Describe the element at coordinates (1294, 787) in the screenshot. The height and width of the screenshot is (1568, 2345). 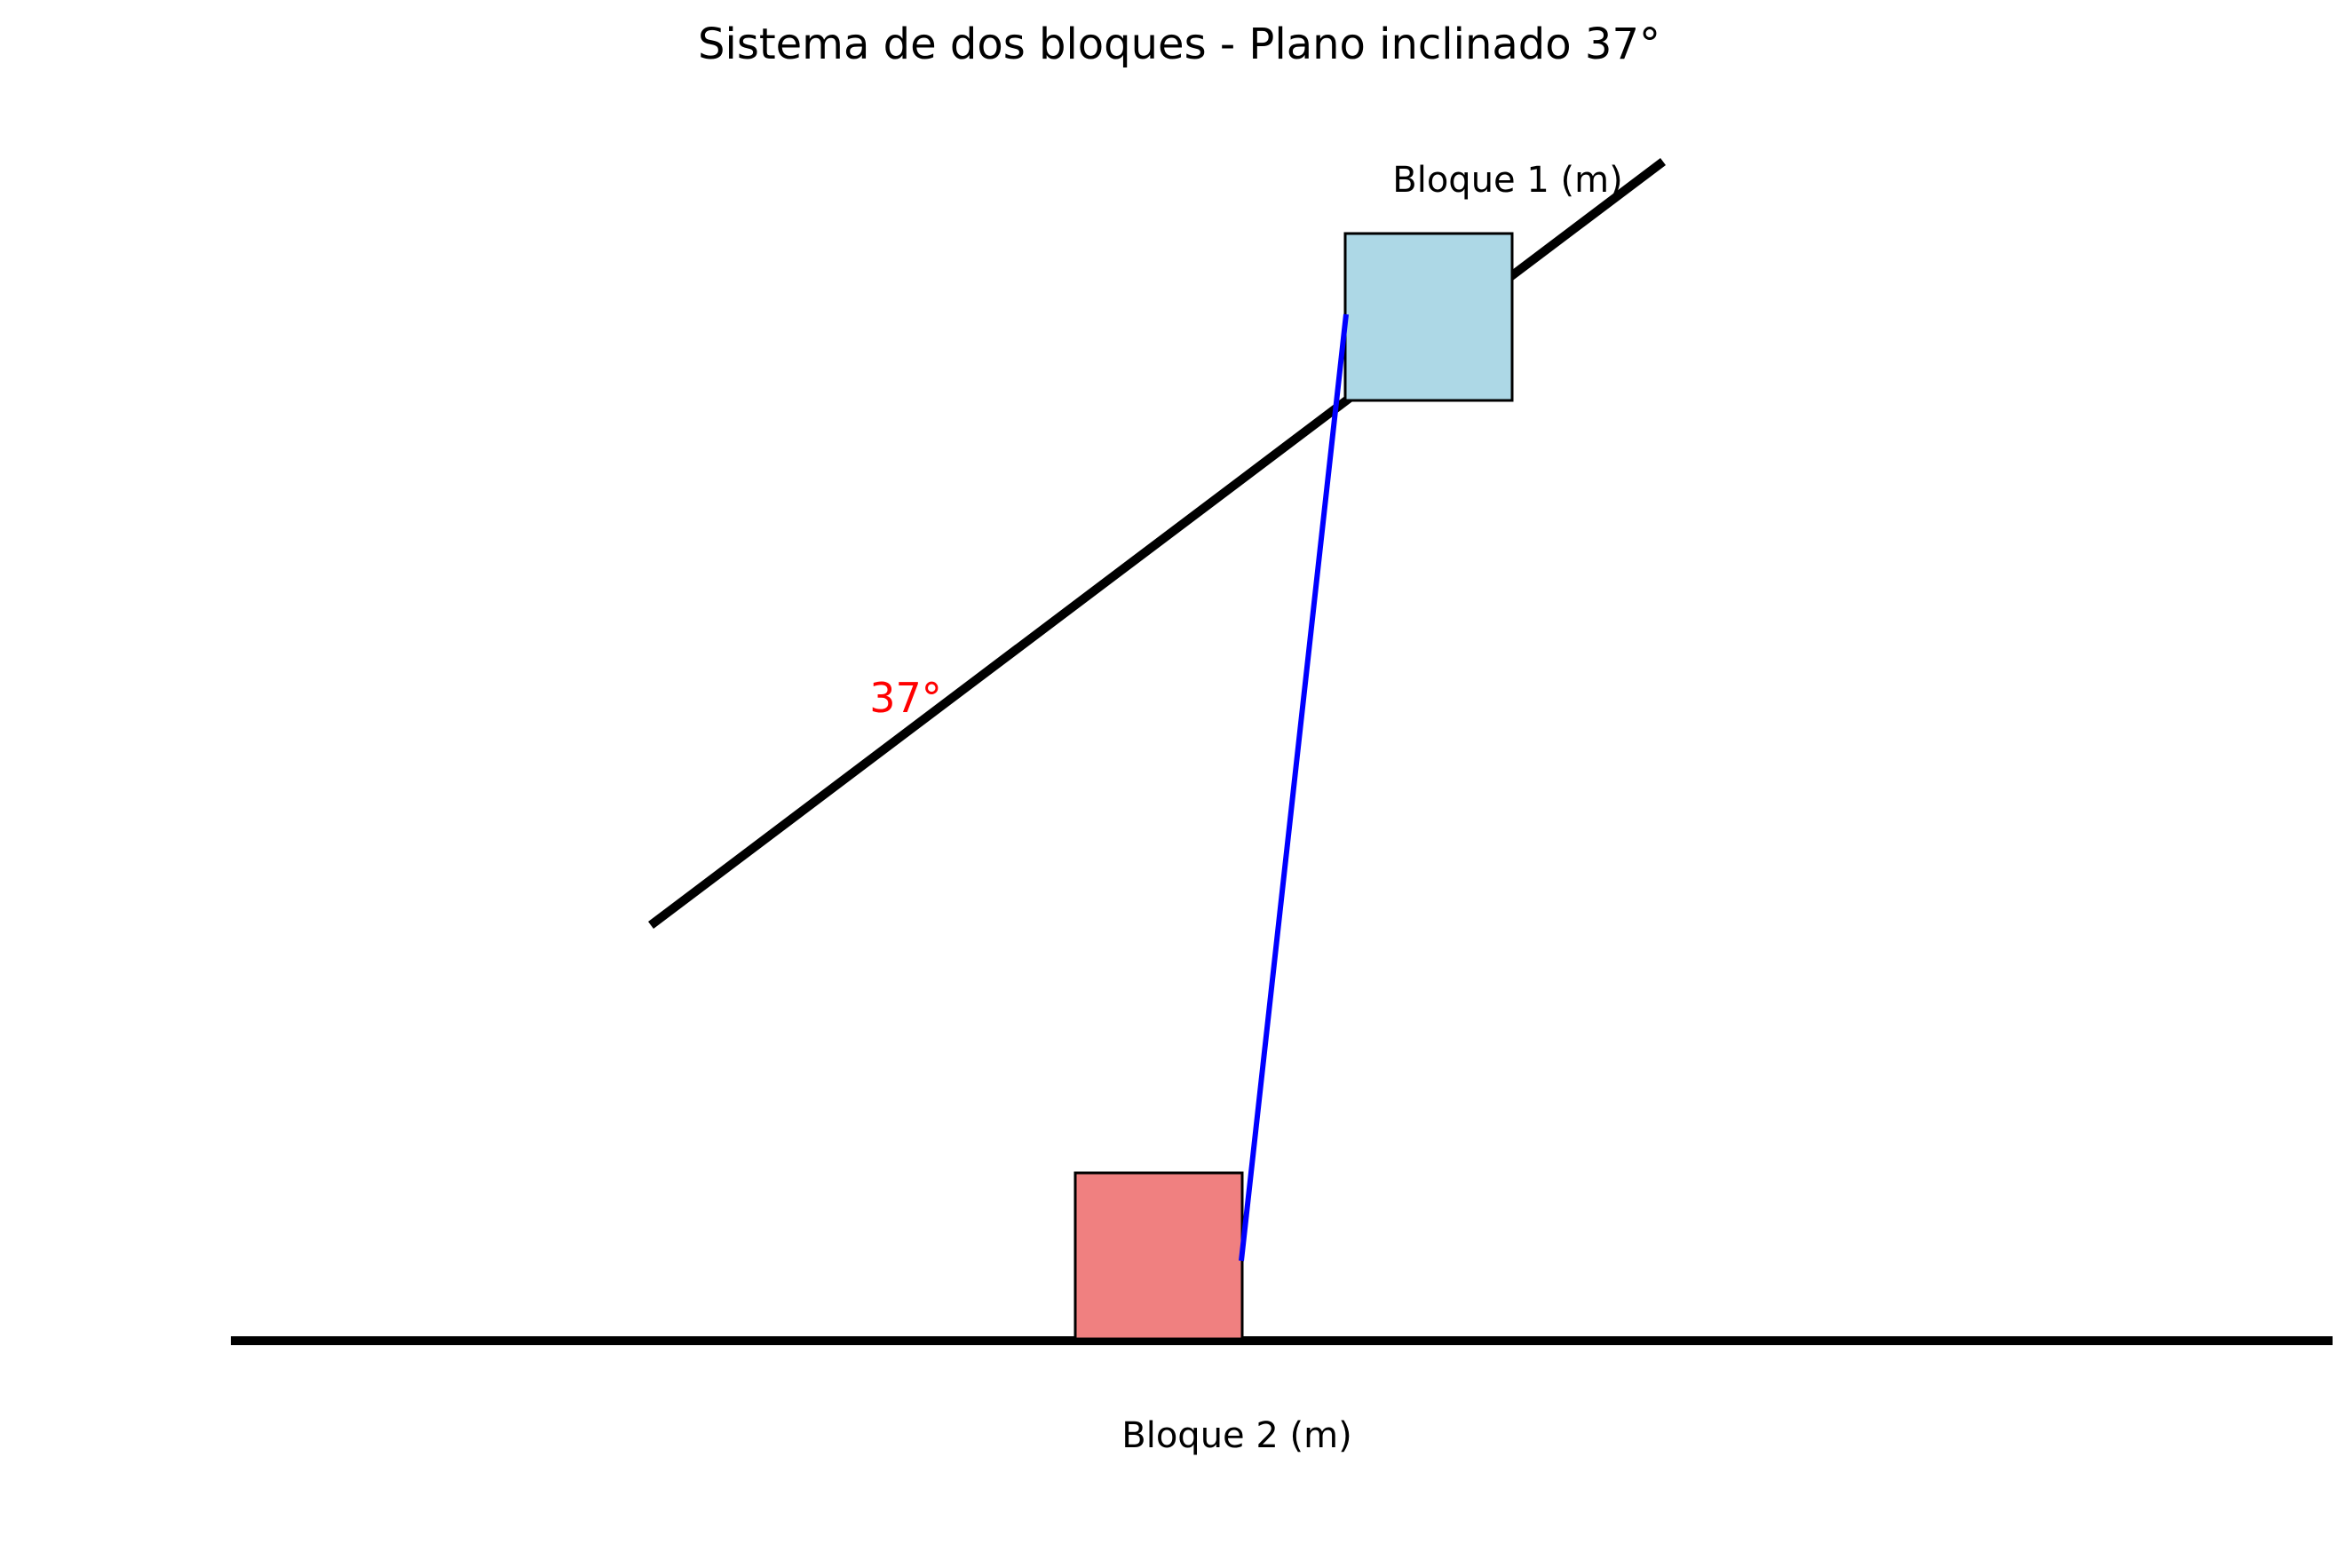
I see `rope` at that location.